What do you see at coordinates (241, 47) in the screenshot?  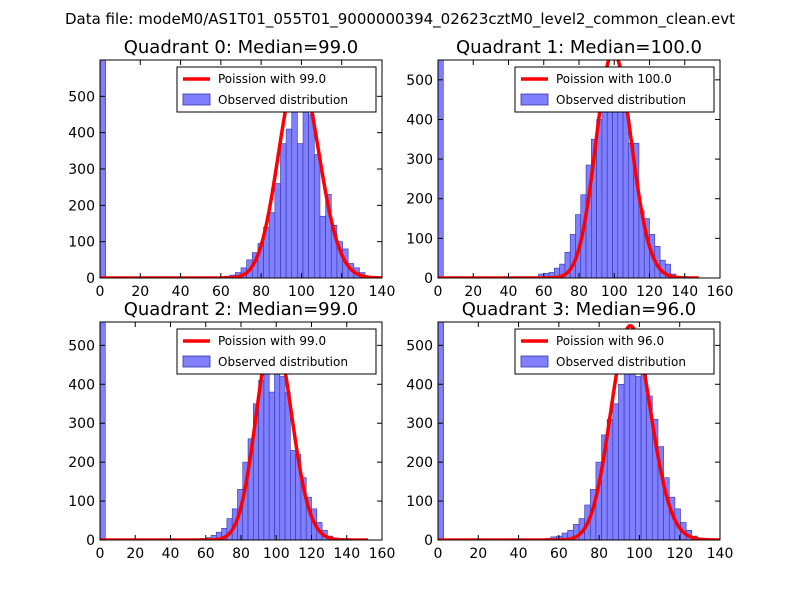 I see `quadrant-0-title: Quadrant 0: Median=99.0` at bounding box center [241, 47].